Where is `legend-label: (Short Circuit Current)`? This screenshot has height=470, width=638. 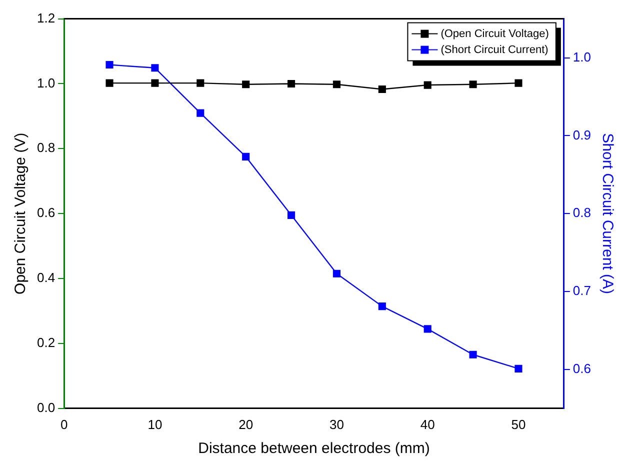 legend-label: (Short Circuit Current) is located at coordinates (494, 50).